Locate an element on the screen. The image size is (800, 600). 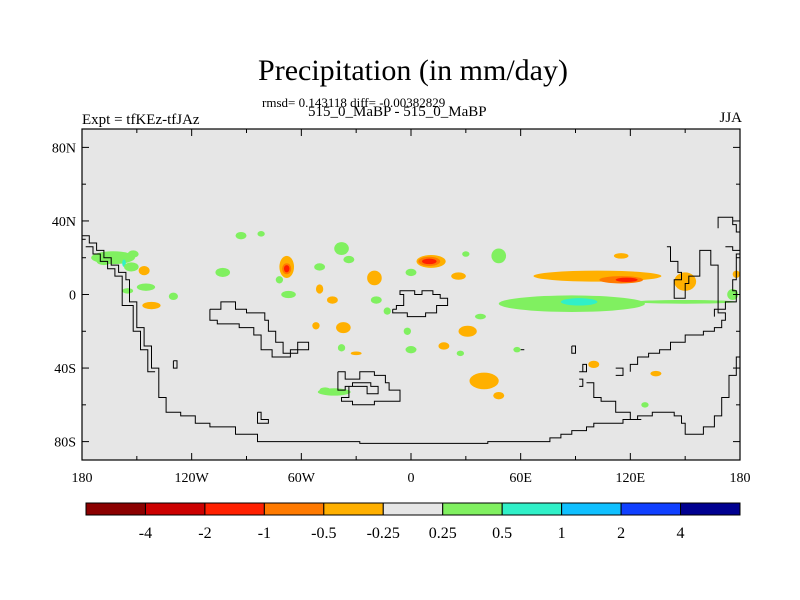
colorbar-label-8: 2 is located at coordinates (621, 533).